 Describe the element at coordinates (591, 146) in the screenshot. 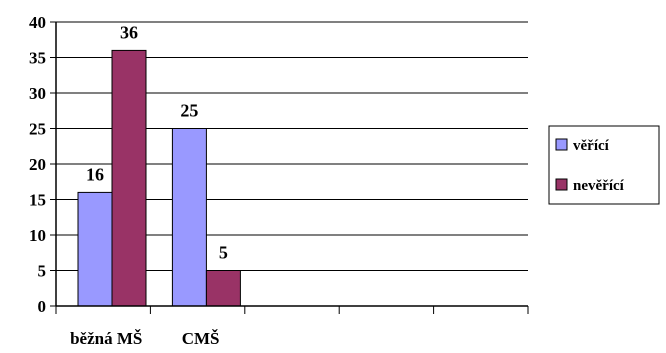

I see `legend-label-veri: věřící` at that location.